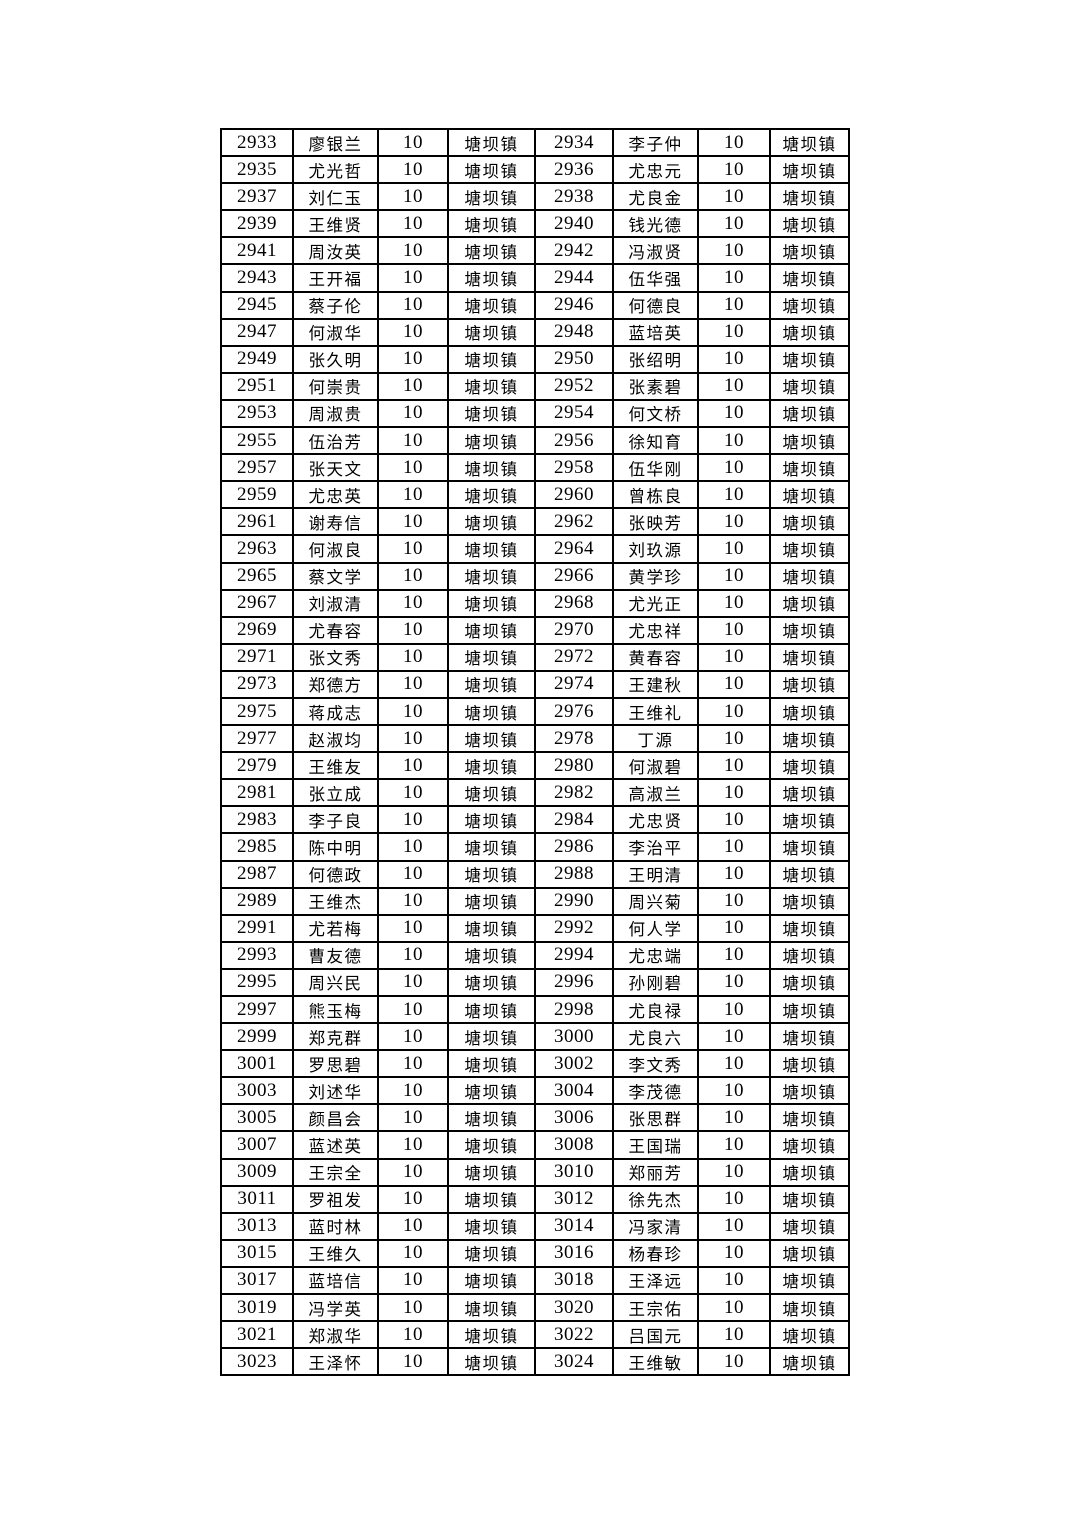 This screenshot has width=1075, height=1519. I want to click on serial-cell: 3002, so click(574, 1064).